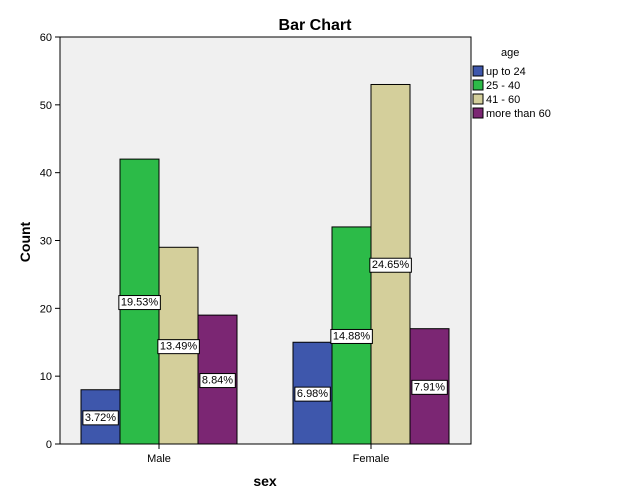 This screenshot has height=504, width=629. Describe the element at coordinates (46, 309) in the screenshot. I see `y-tick-label: 20` at that location.